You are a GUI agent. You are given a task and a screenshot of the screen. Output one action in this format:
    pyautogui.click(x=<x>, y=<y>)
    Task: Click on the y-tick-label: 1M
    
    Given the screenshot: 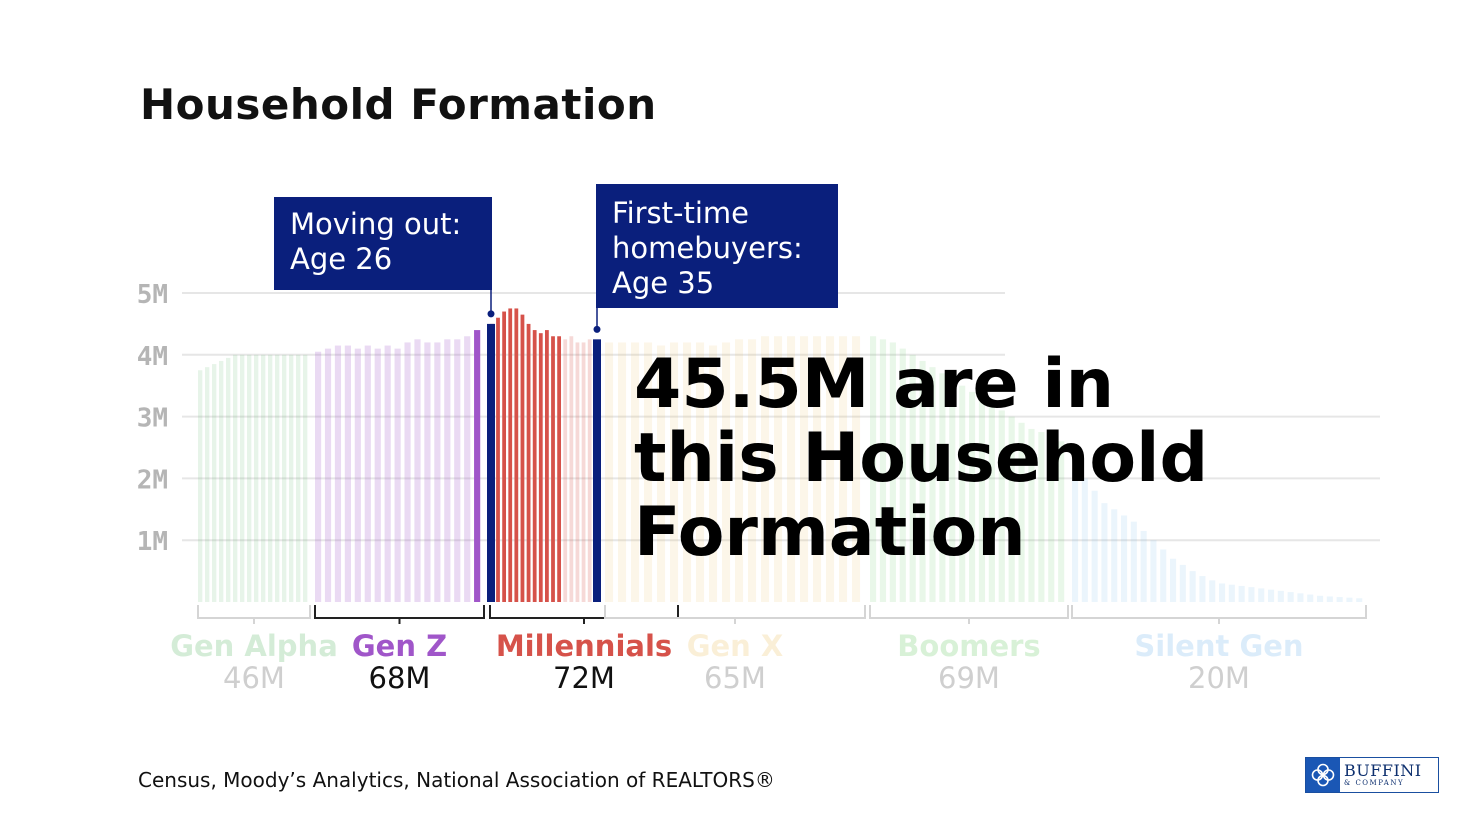 What is the action you would take?
    pyautogui.click(x=152, y=542)
    